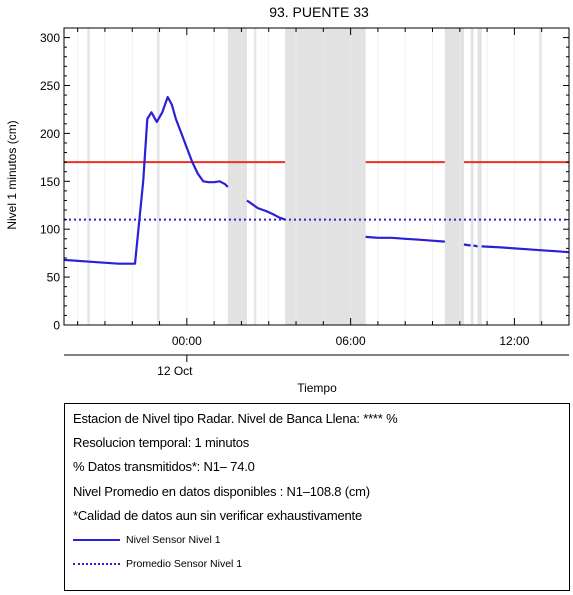 This screenshot has height=595, width=573. What do you see at coordinates (12, 174) in the screenshot?
I see `y-axis-label: Nivel 1 minutos (cm)` at bounding box center [12, 174].